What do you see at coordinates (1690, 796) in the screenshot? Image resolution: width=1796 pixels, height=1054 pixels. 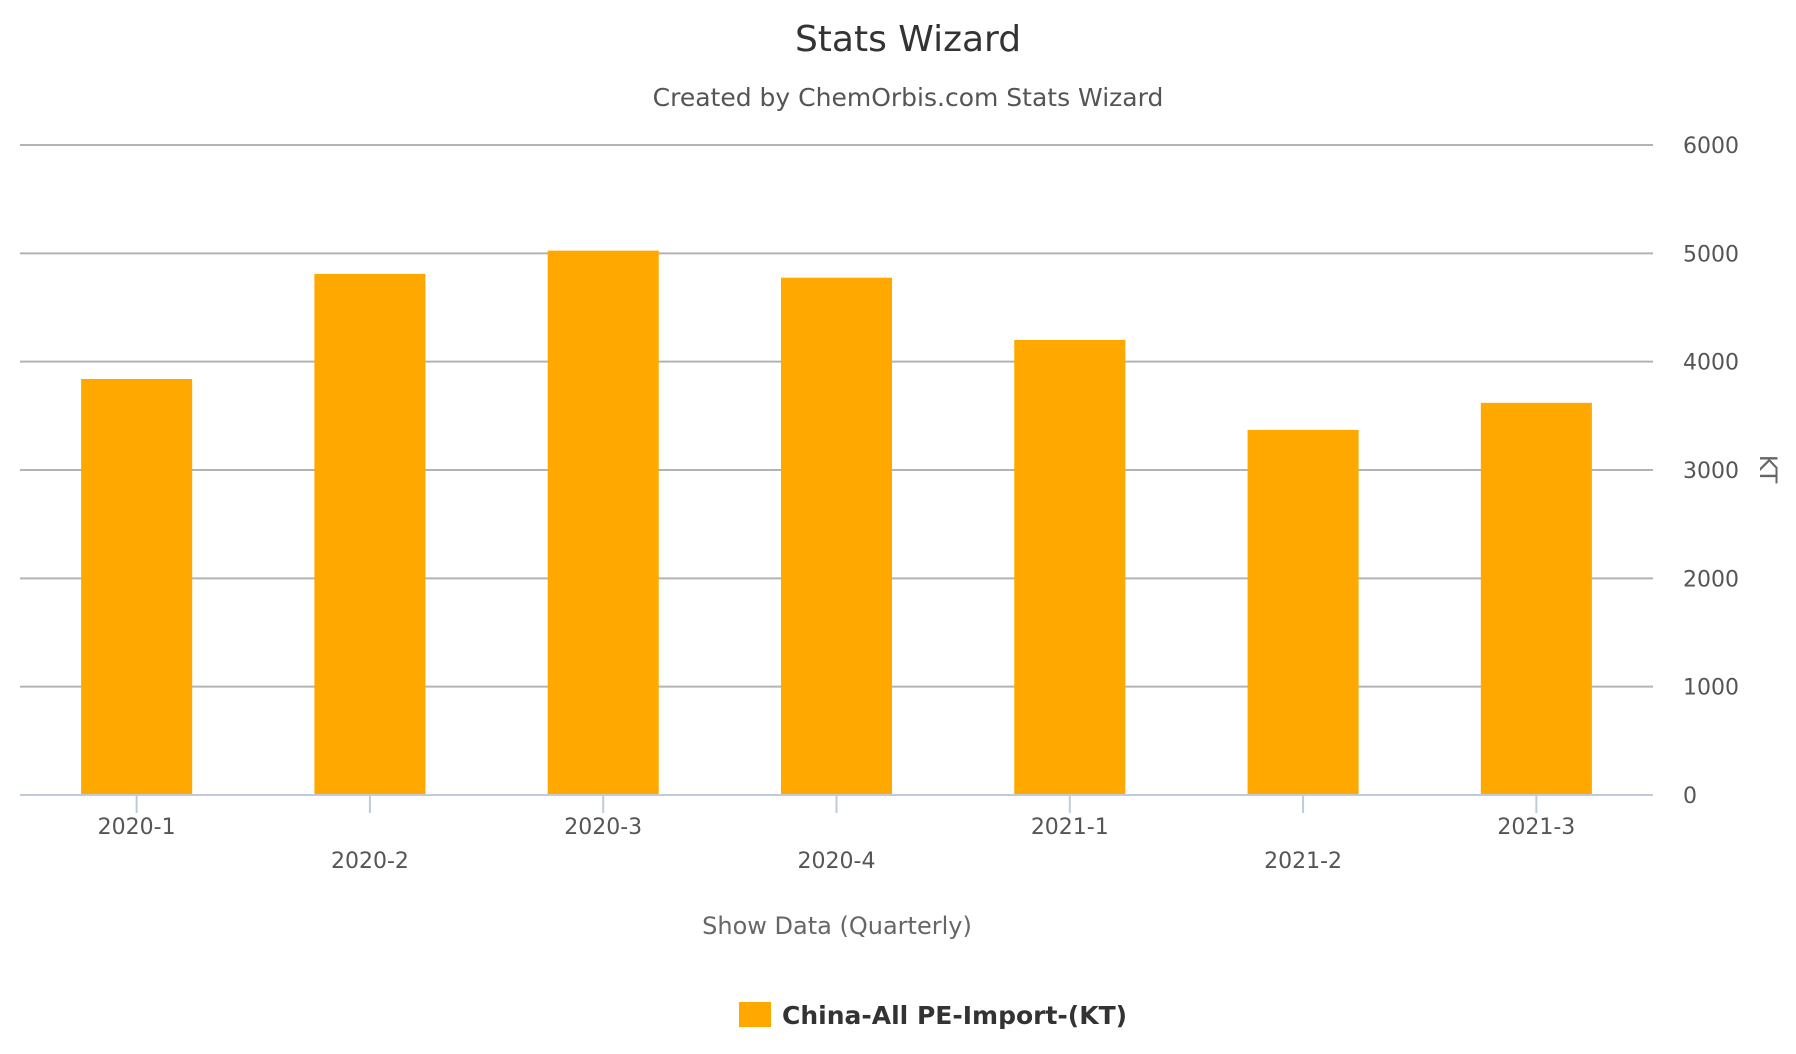 I see `y-tick-label: 0` at bounding box center [1690, 796].